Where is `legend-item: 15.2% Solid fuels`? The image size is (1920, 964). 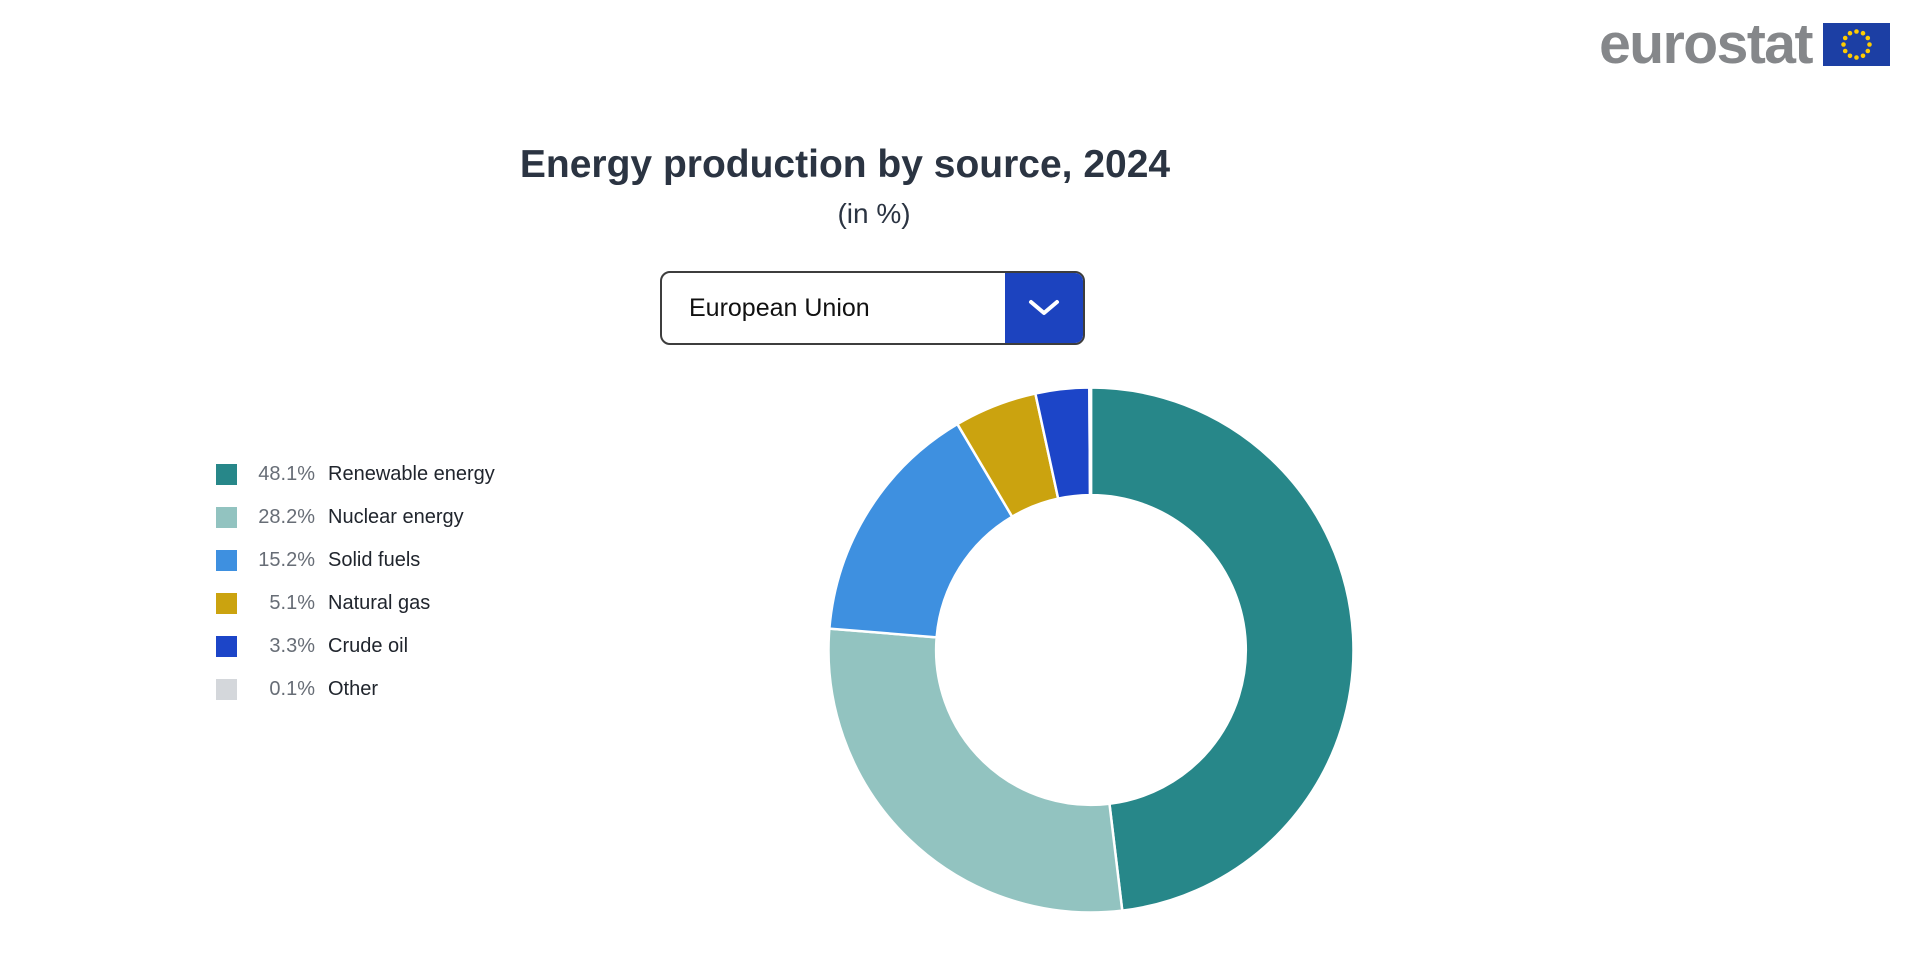 legend-item: 15.2% Solid fuels is located at coordinates (355, 560).